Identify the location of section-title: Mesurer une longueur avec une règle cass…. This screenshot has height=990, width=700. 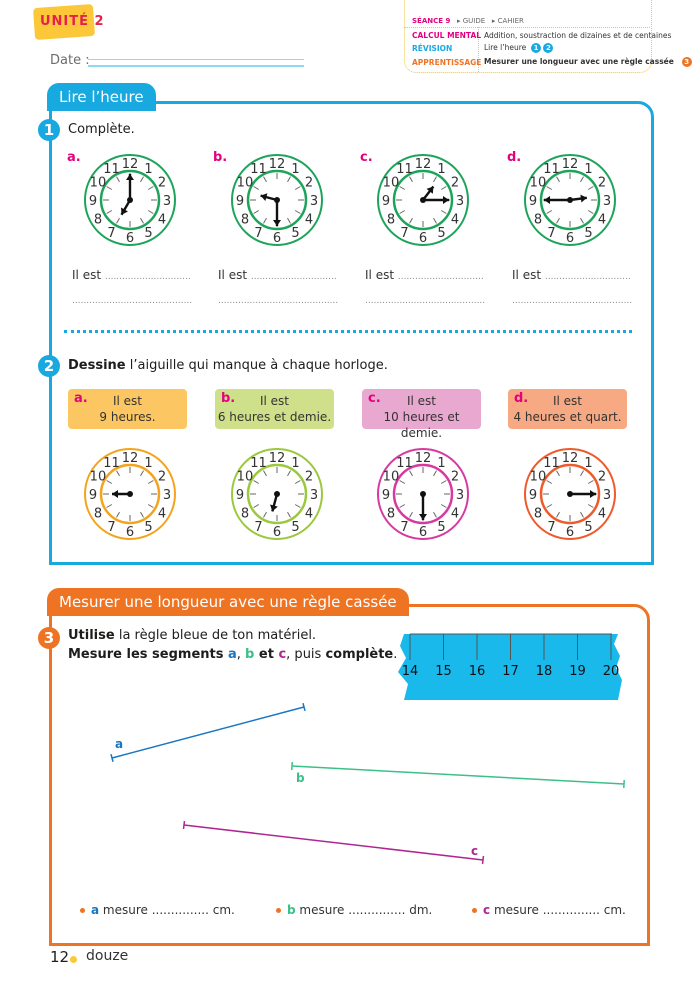
(228, 602).